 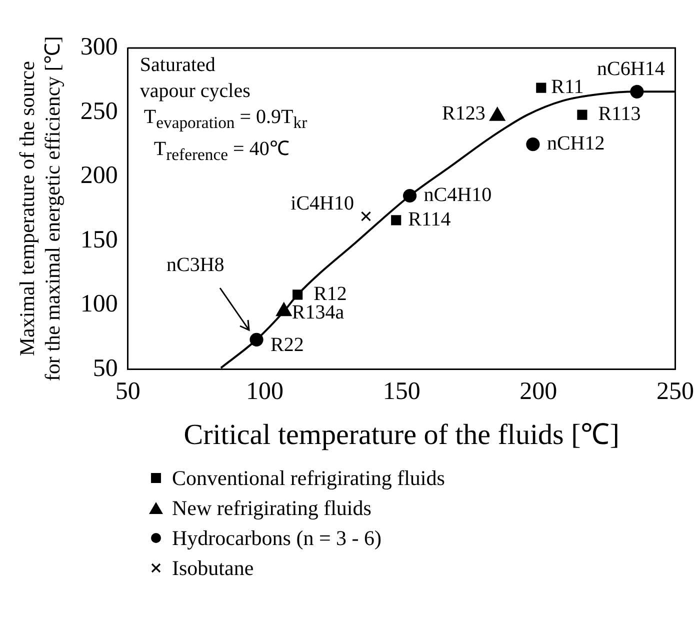 What do you see at coordinates (287, 345) in the screenshot?
I see `annotation: R22` at bounding box center [287, 345].